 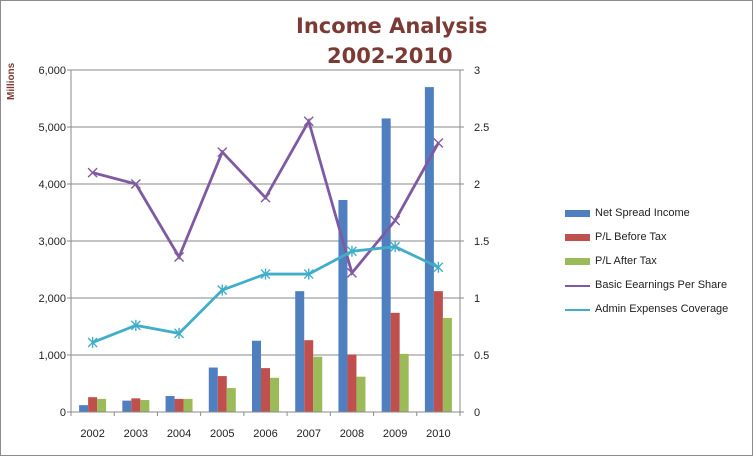 What do you see at coordinates (52, 299) in the screenshot?
I see `y-left-tick-label: 2,000` at bounding box center [52, 299].